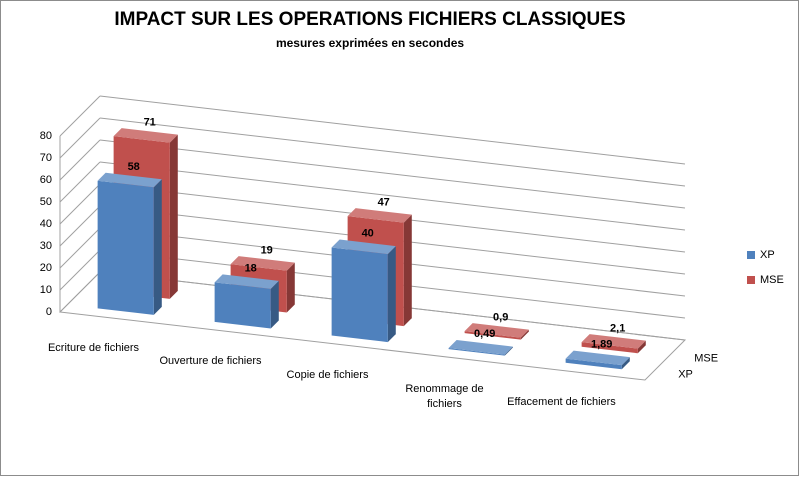  What do you see at coordinates (601, 345) in the screenshot?
I see `data-label: 1,89` at bounding box center [601, 345].